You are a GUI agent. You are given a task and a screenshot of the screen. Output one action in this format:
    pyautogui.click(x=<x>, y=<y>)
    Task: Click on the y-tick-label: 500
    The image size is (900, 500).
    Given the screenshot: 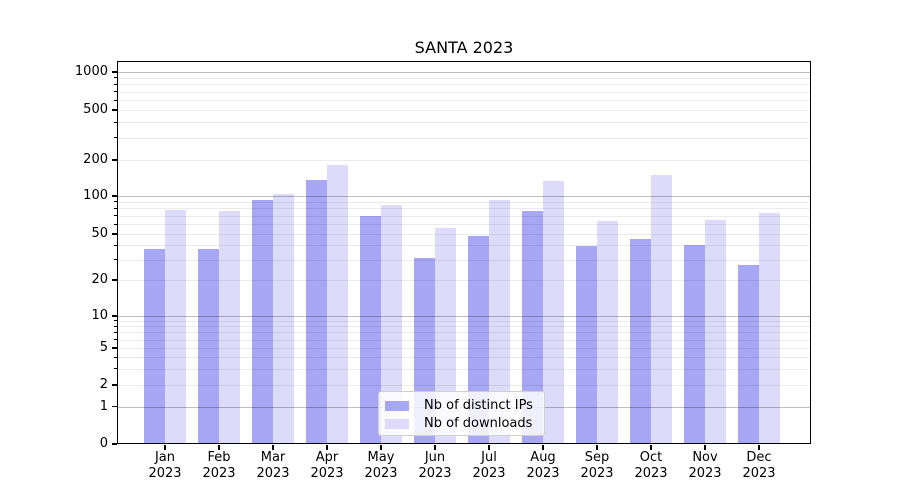 What is the action you would take?
    pyautogui.click(x=95, y=109)
    